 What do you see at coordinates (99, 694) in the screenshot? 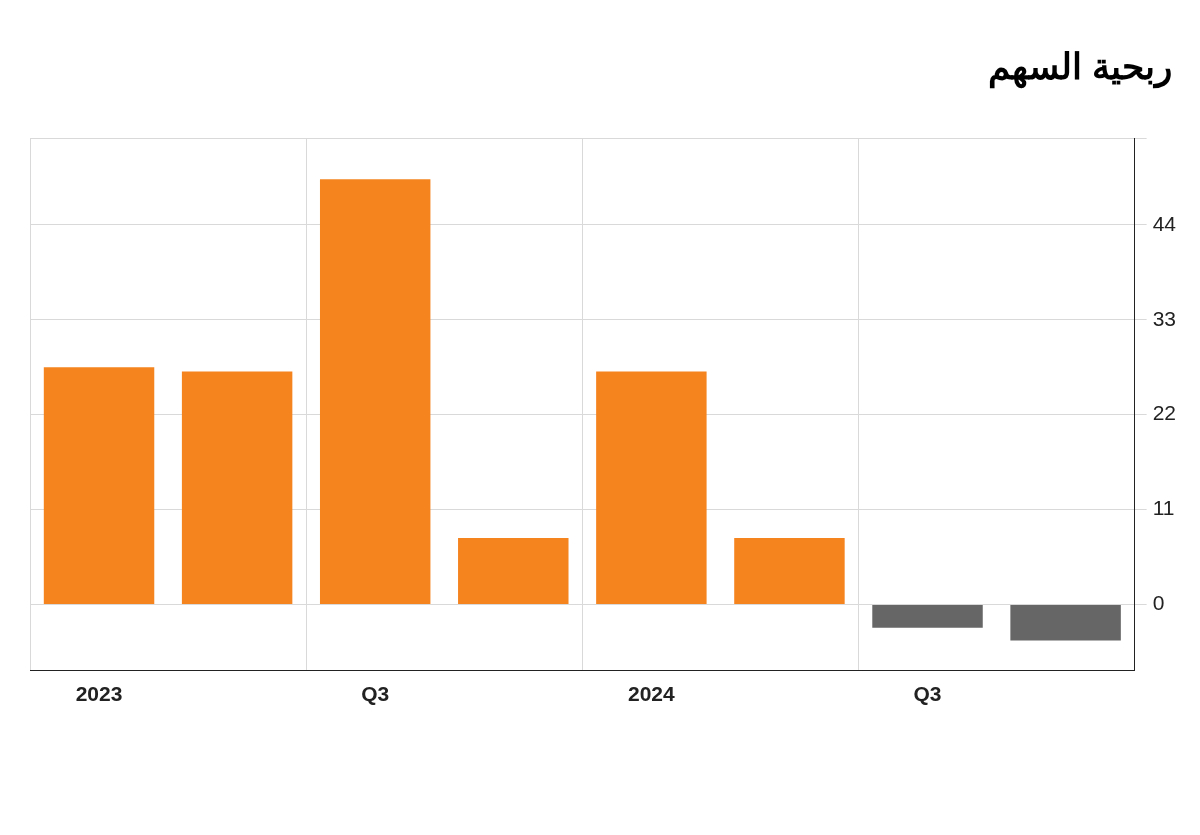
I see `x-tick-label: 2023` at bounding box center [99, 694].